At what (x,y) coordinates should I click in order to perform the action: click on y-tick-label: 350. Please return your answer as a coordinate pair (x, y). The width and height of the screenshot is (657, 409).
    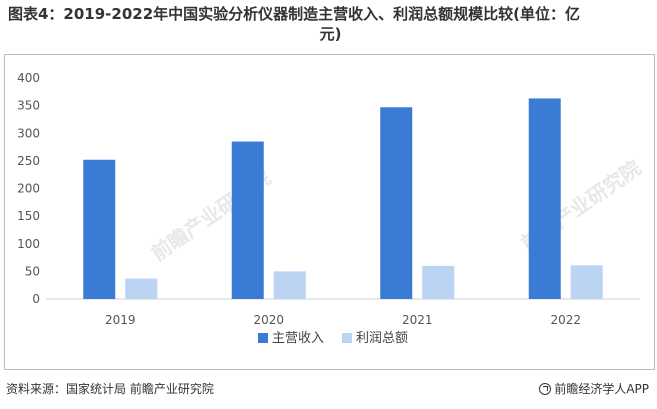
    Looking at the image, I should click on (28, 106).